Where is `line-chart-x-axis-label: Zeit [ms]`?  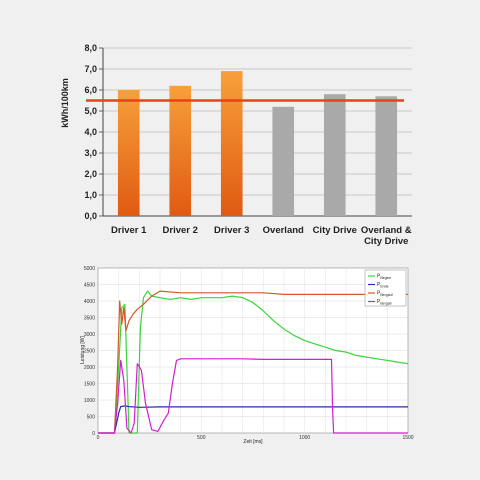
line-chart-x-axis-label: Zeit [ms] is located at coordinates (253, 442).